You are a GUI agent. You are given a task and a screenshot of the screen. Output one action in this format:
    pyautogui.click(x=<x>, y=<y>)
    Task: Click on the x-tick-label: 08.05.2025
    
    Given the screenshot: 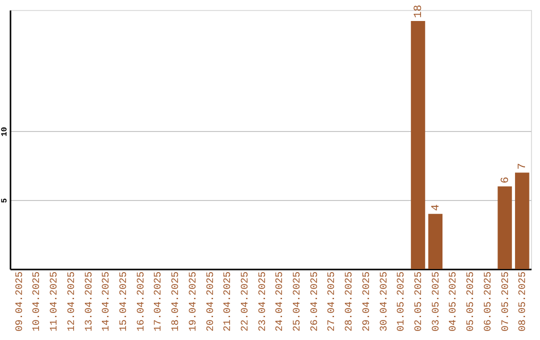 What is the action you would take?
    pyautogui.click(x=524, y=302)
    